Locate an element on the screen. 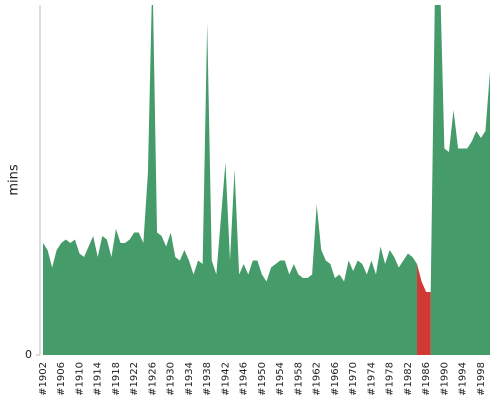 The image size is (500, 400). x-tick-label: #1970 is located at coordinates (353, 379).